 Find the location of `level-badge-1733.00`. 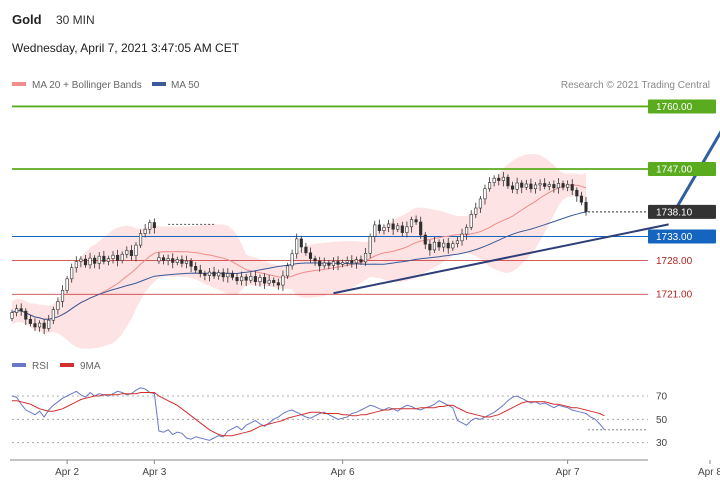

level-badge-1733.00 is located at coordinates (682, 236).